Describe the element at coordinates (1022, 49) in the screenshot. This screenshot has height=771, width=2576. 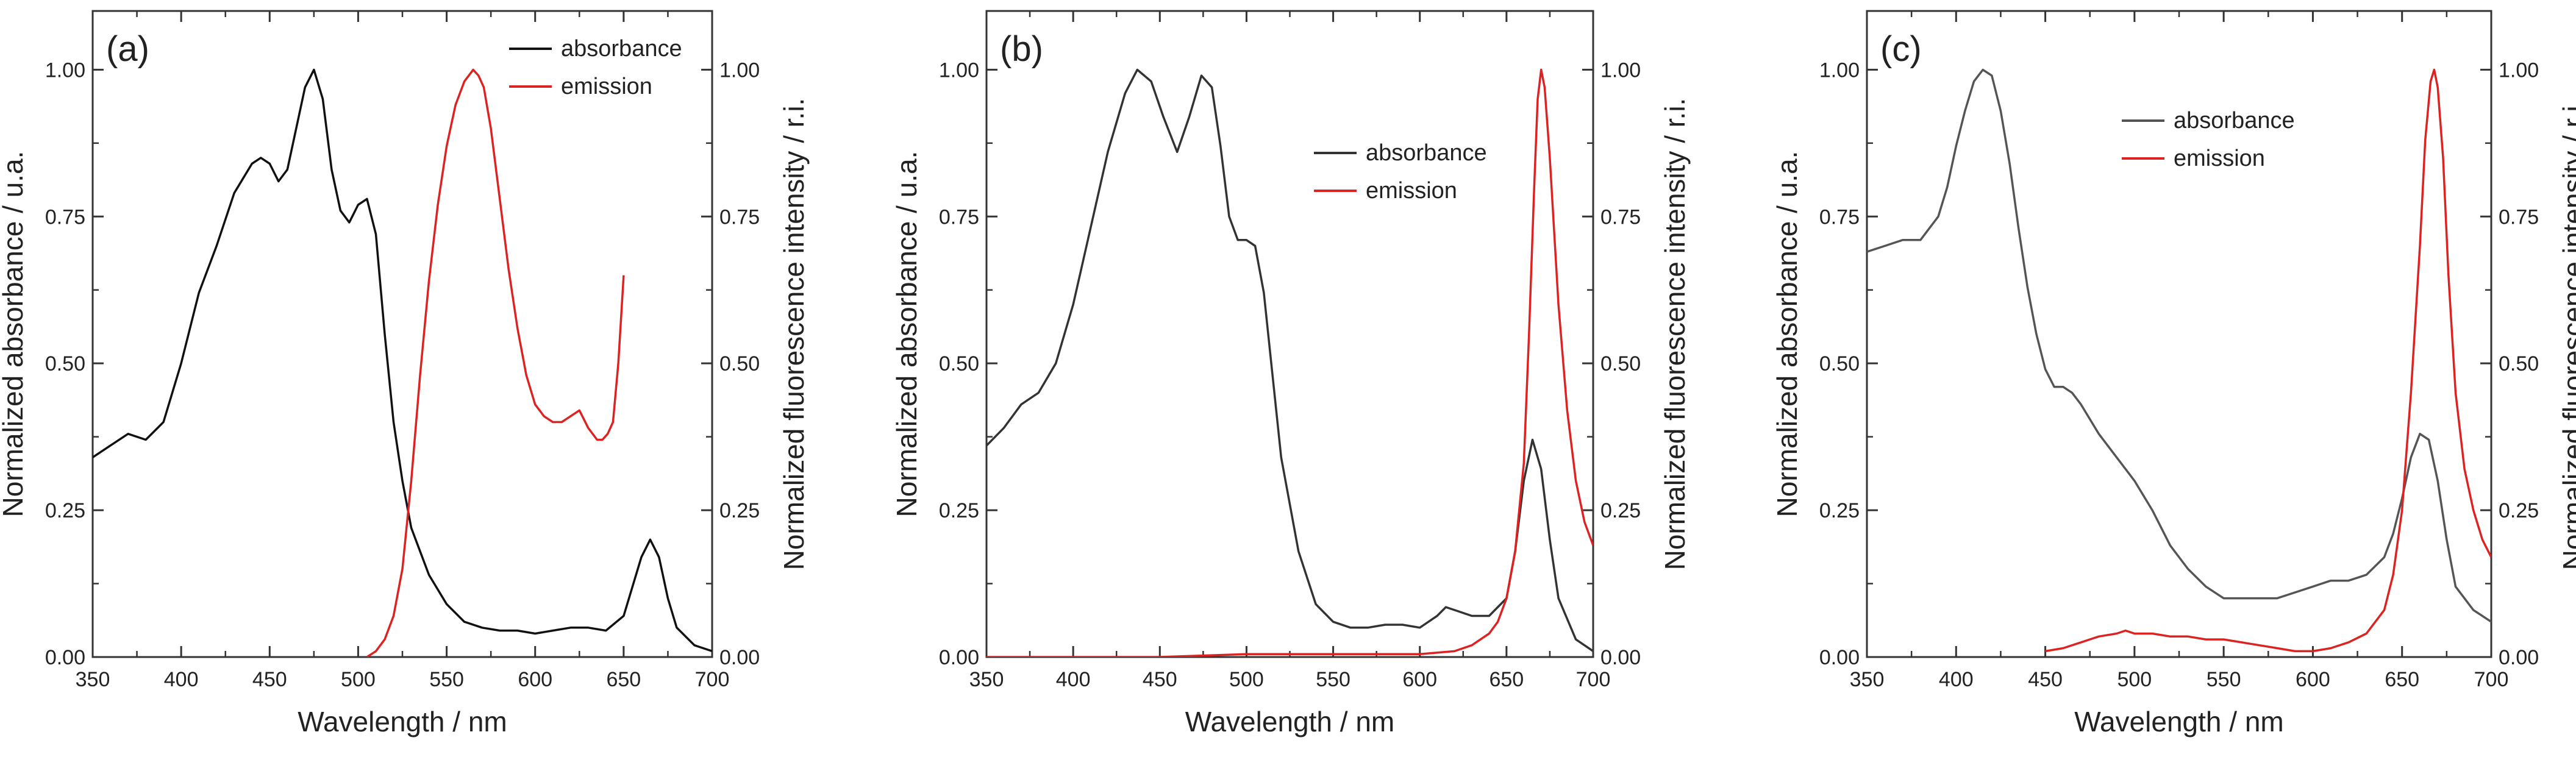
I see `panel-label: (b)` at that location.